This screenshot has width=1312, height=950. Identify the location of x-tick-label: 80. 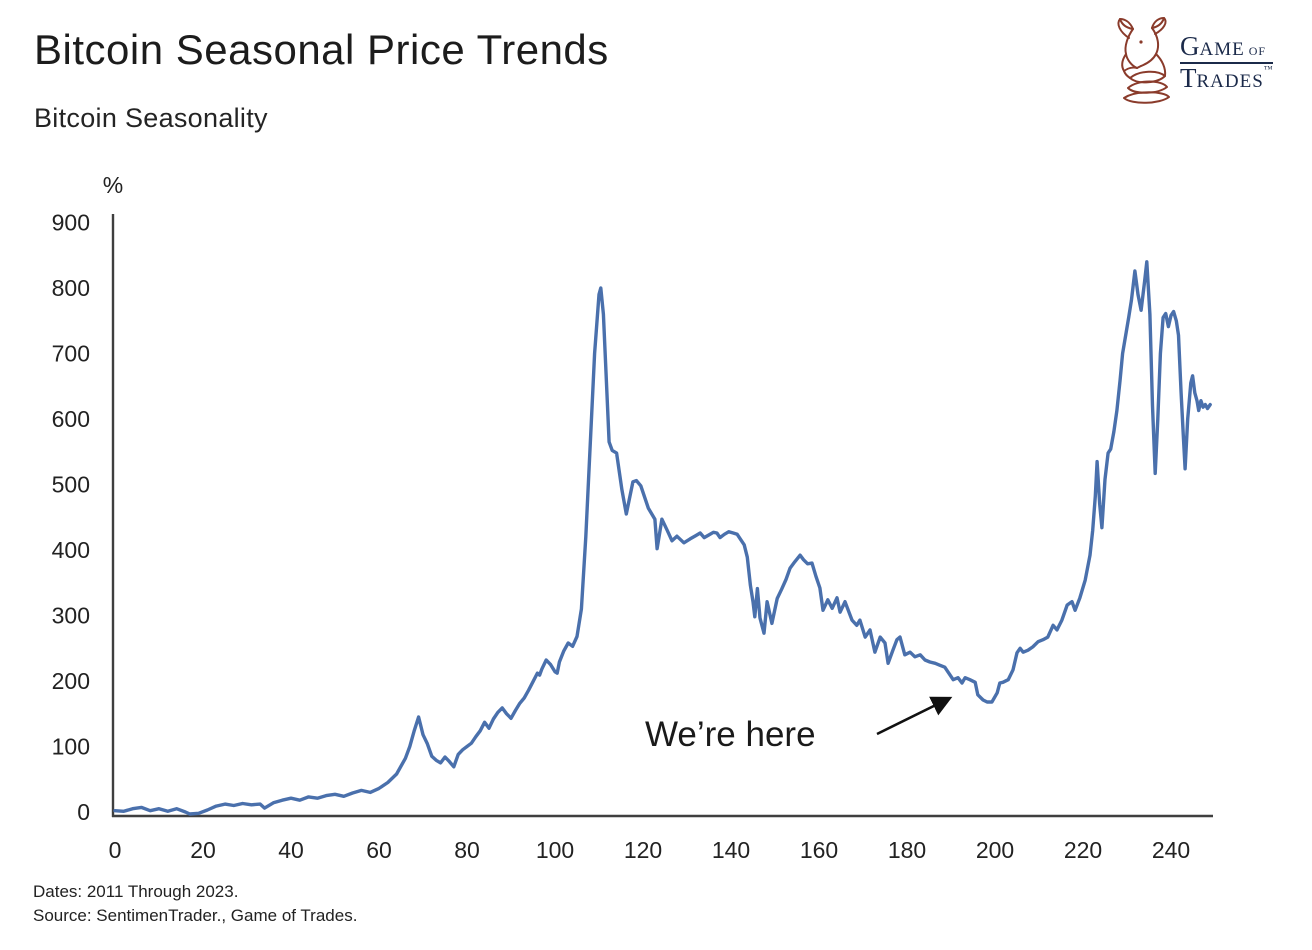
(467, 850).